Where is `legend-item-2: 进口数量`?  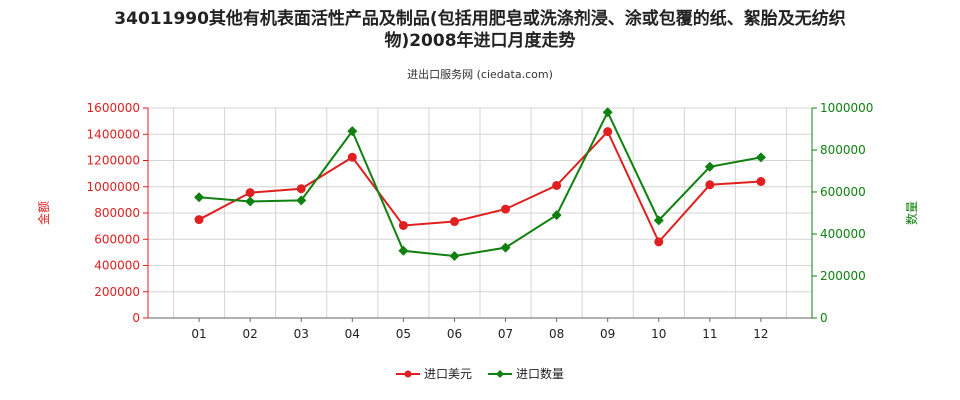 legend-item-2: 进口数量 is located at coordinates (526, 373).